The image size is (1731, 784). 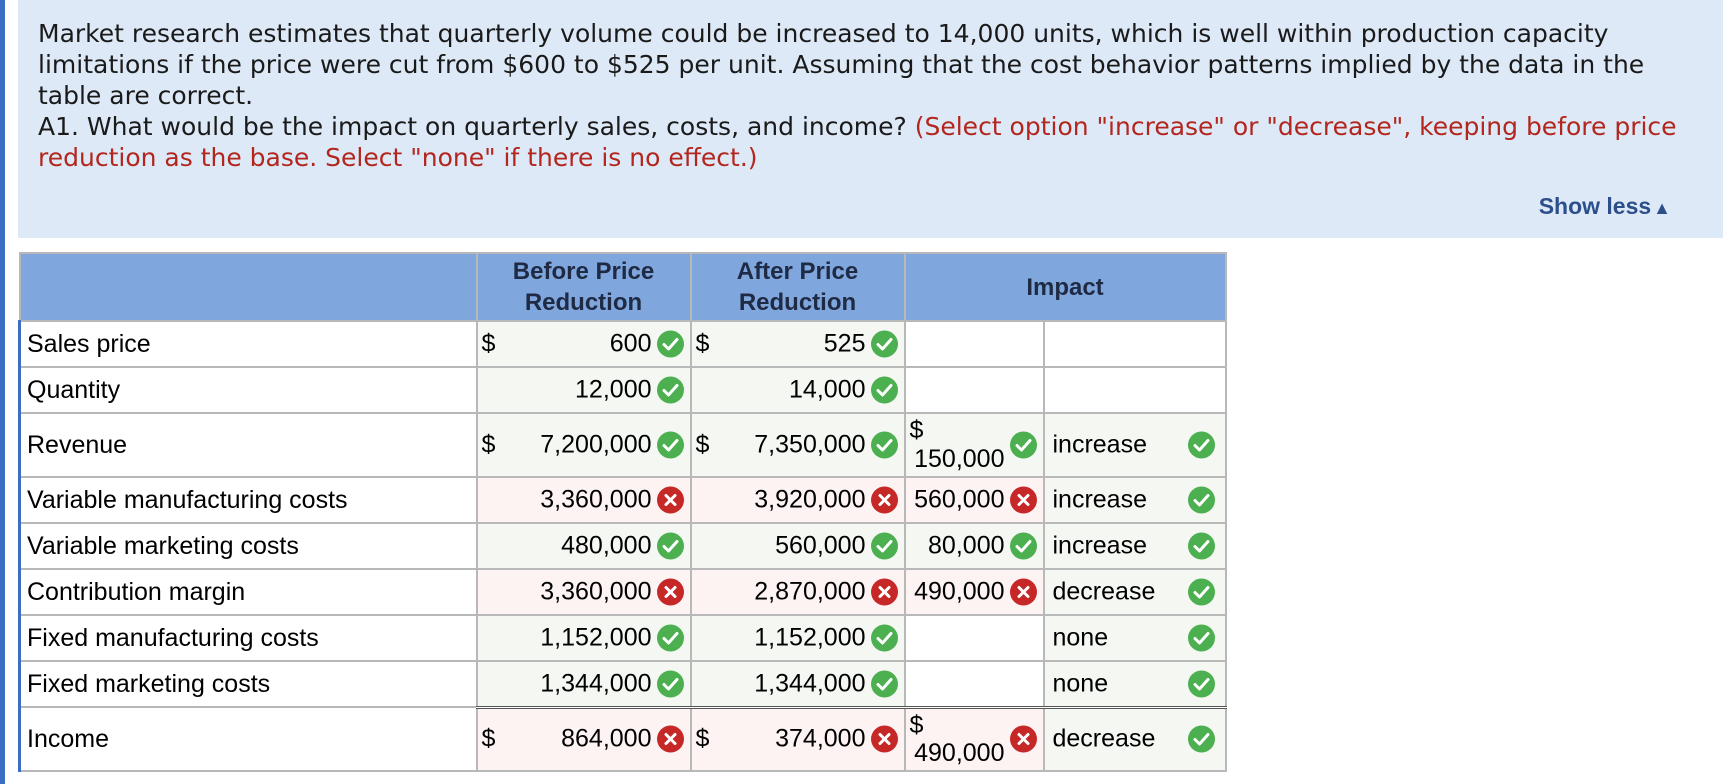 I want to click on after-value-field: $7,350,000, so click(x=797, y=445).